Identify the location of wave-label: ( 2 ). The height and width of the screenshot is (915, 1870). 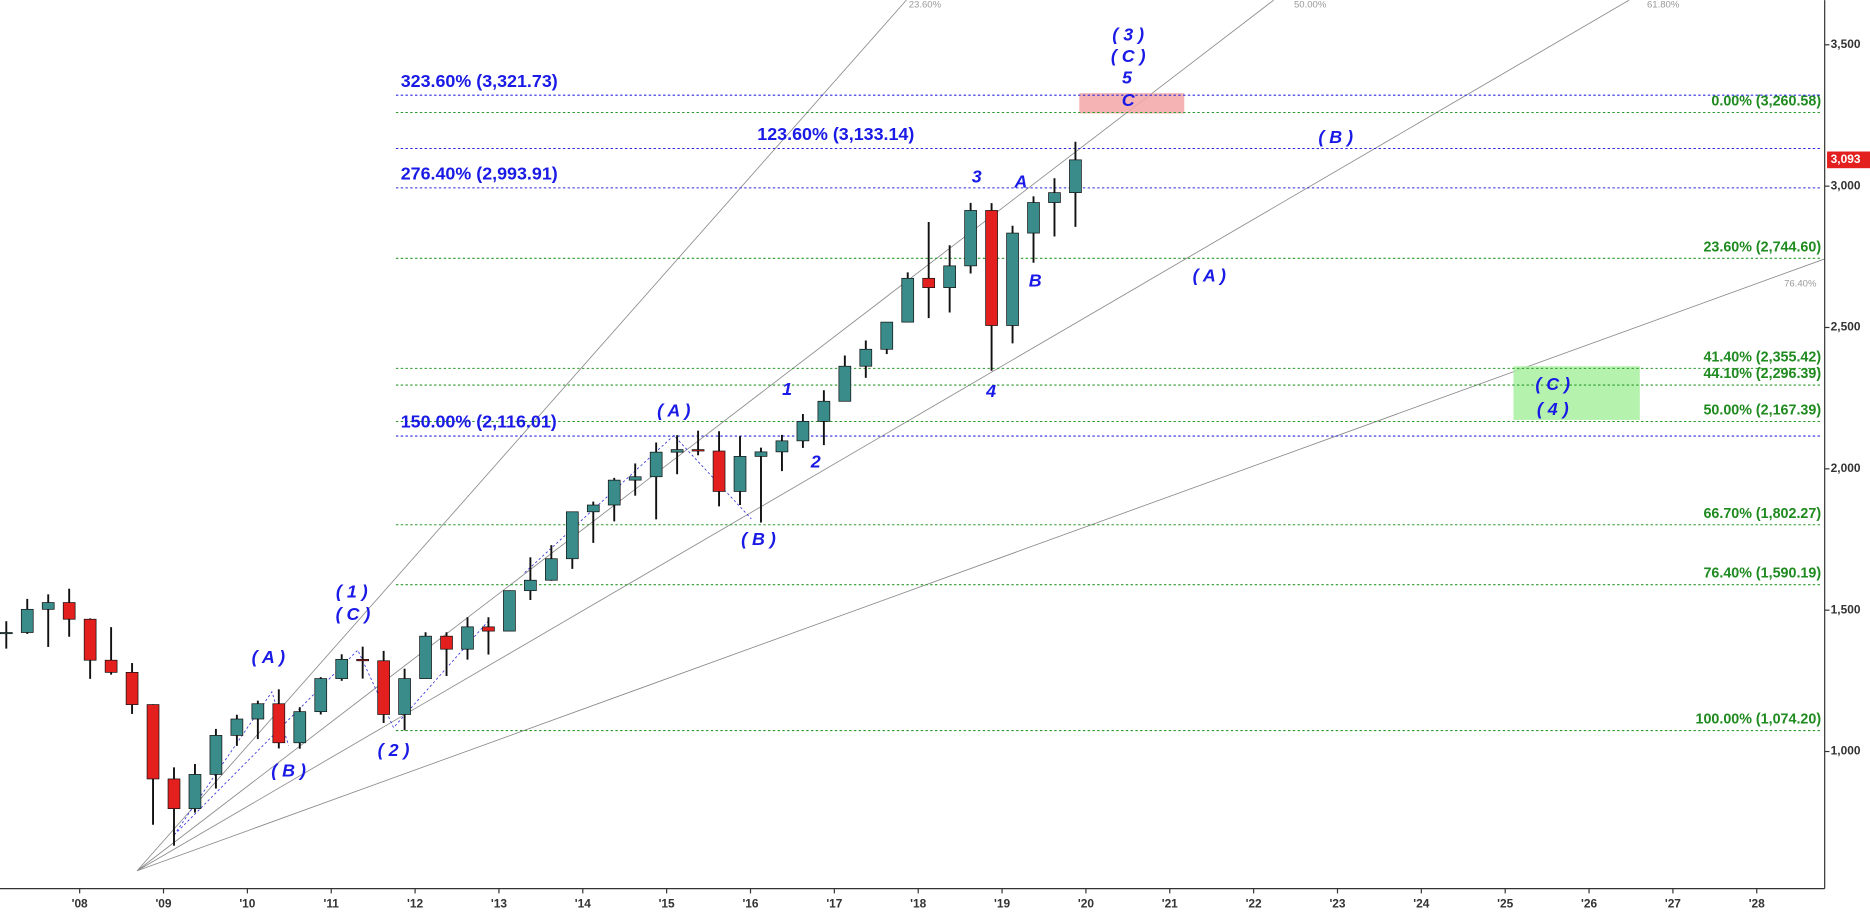
(394, 750).